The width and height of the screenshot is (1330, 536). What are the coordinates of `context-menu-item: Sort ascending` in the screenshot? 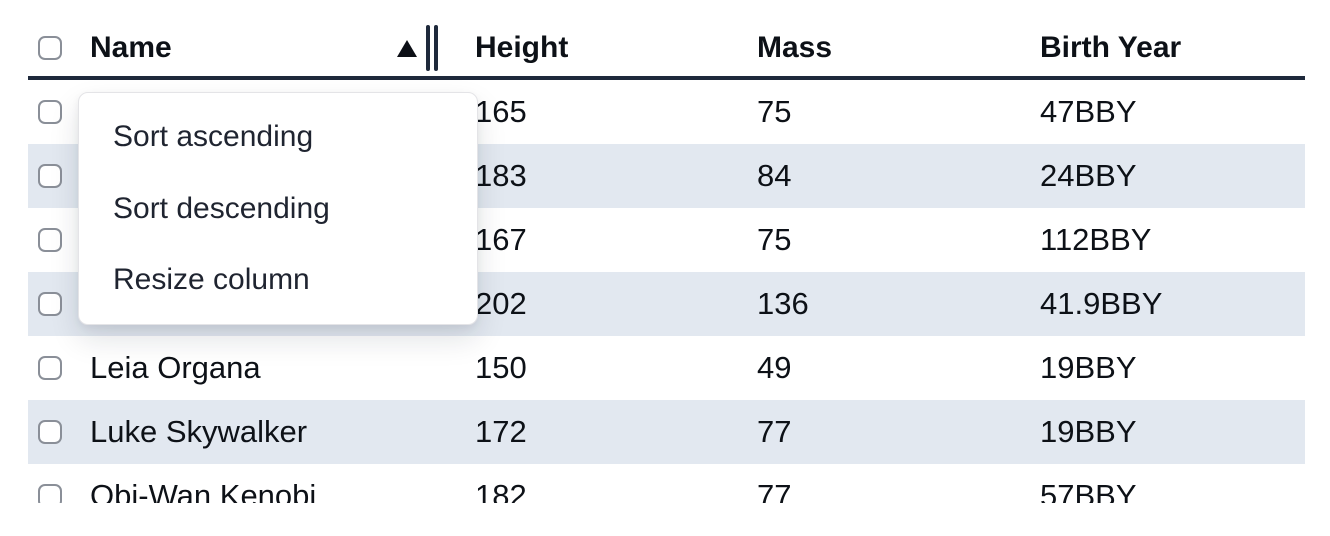 It's located at (213, 136).